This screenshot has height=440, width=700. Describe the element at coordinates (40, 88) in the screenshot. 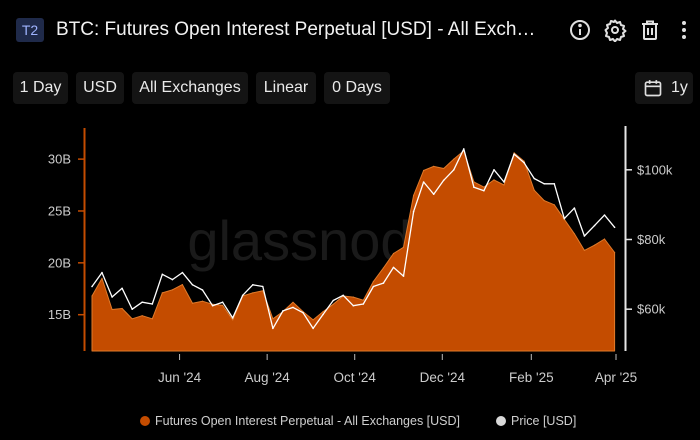

I see `resolution-select: 1 Day` at that location.